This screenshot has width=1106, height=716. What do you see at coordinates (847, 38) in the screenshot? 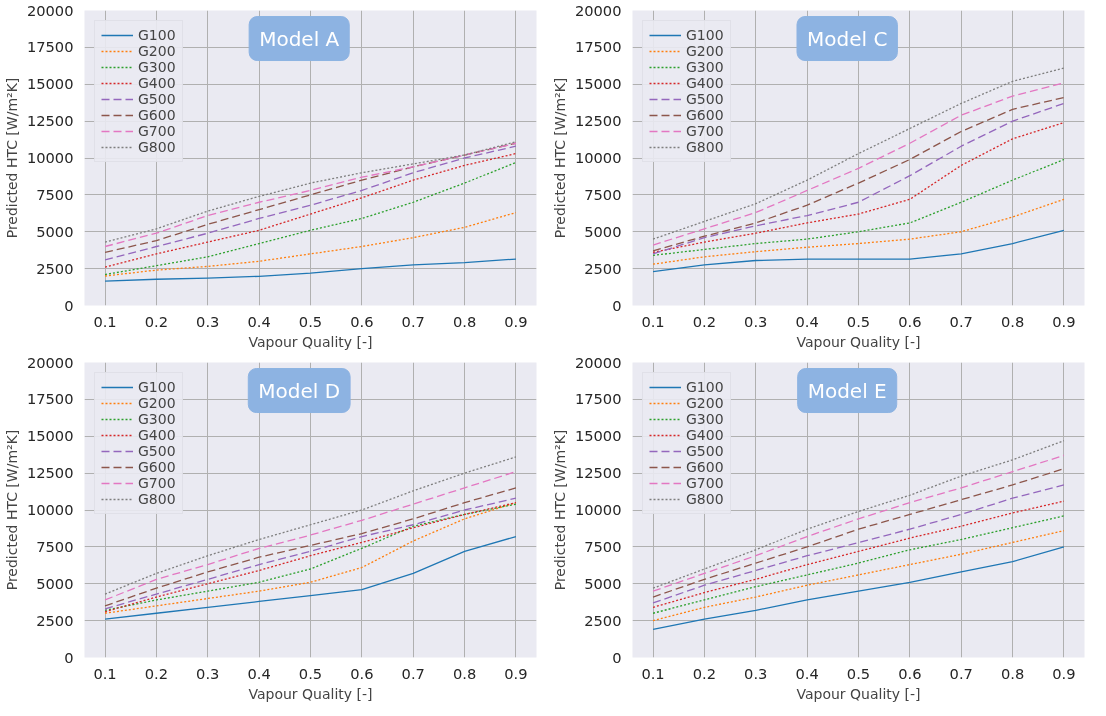
I see `annotation: Model C` at bounding box center [847, 38].